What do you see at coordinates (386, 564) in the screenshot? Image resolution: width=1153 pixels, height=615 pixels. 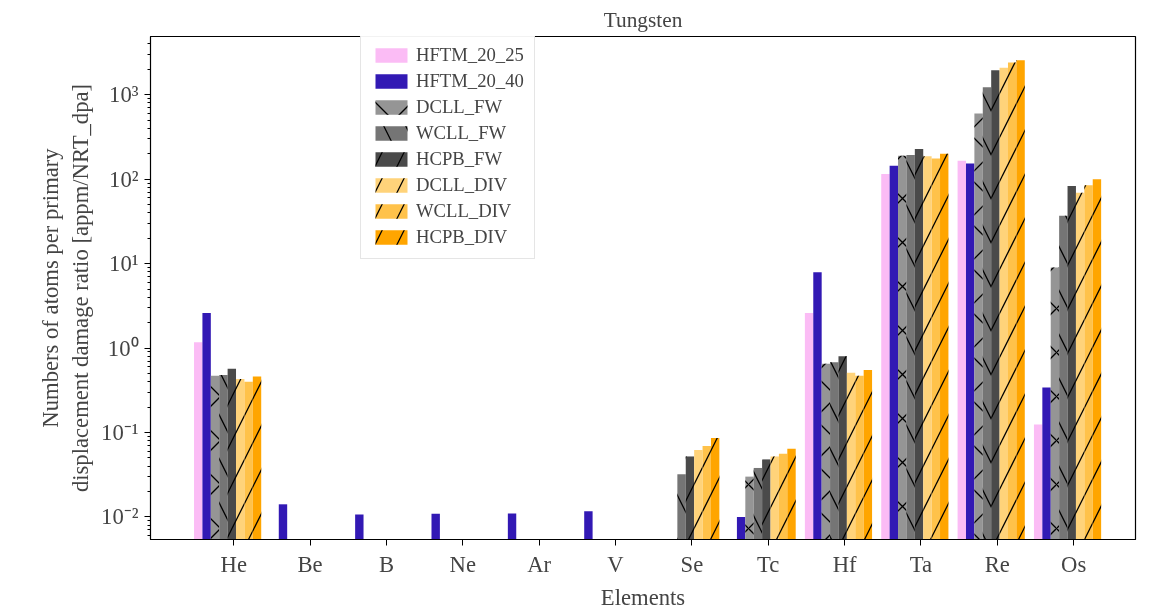 I see `x-tick-label: B` at bounding box center [386, 564].